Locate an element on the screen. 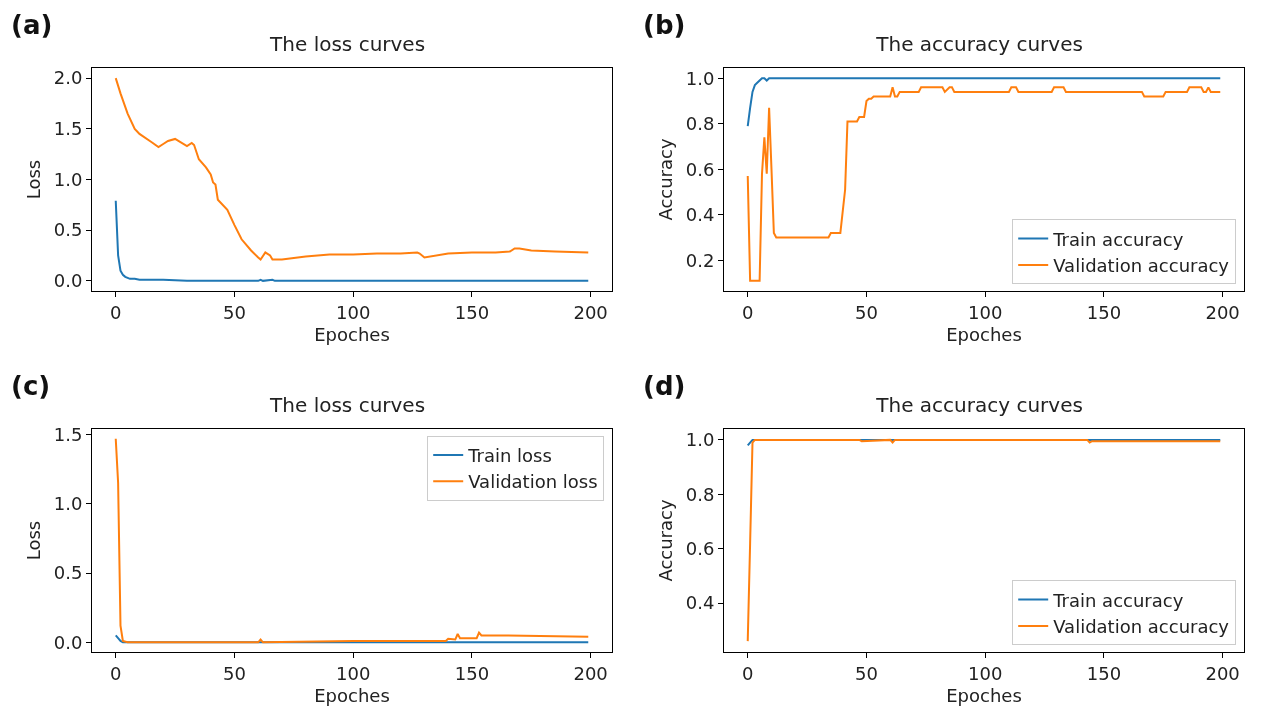 The height and width of the screenshot is (723, 1265). y-tick-label: 2.0 is located at coordinates (68, 78).